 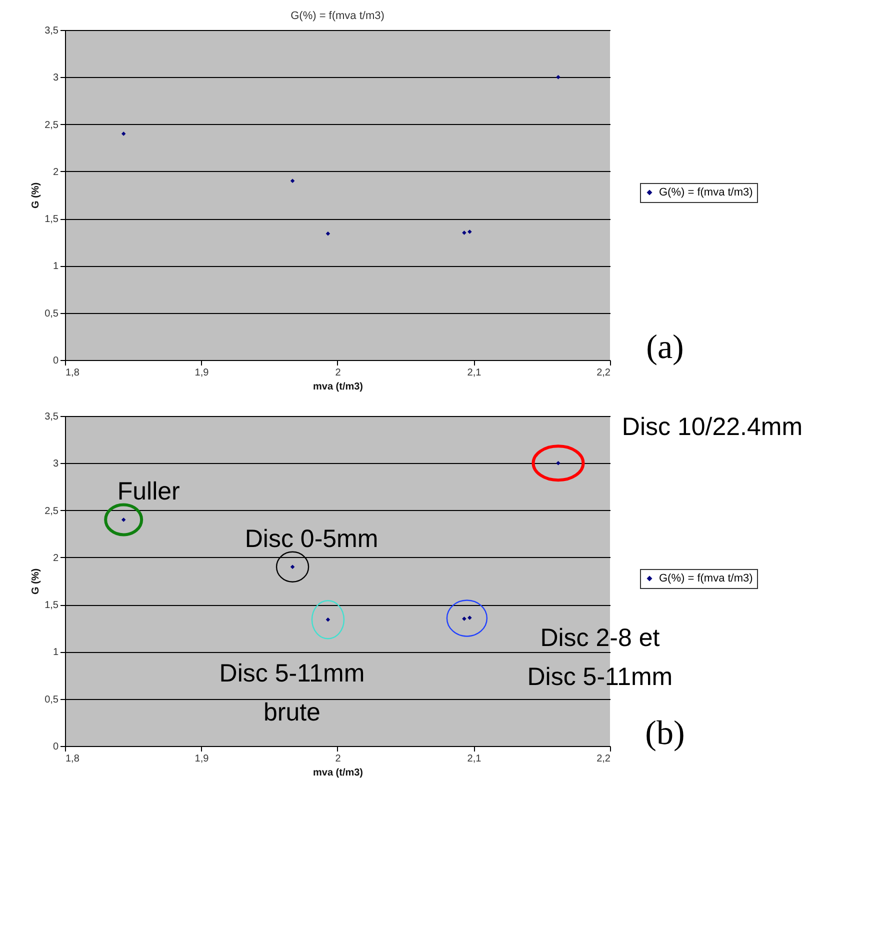 I want to click on annotation: Disc 5-11mm brute, so click(x=292, y=693).